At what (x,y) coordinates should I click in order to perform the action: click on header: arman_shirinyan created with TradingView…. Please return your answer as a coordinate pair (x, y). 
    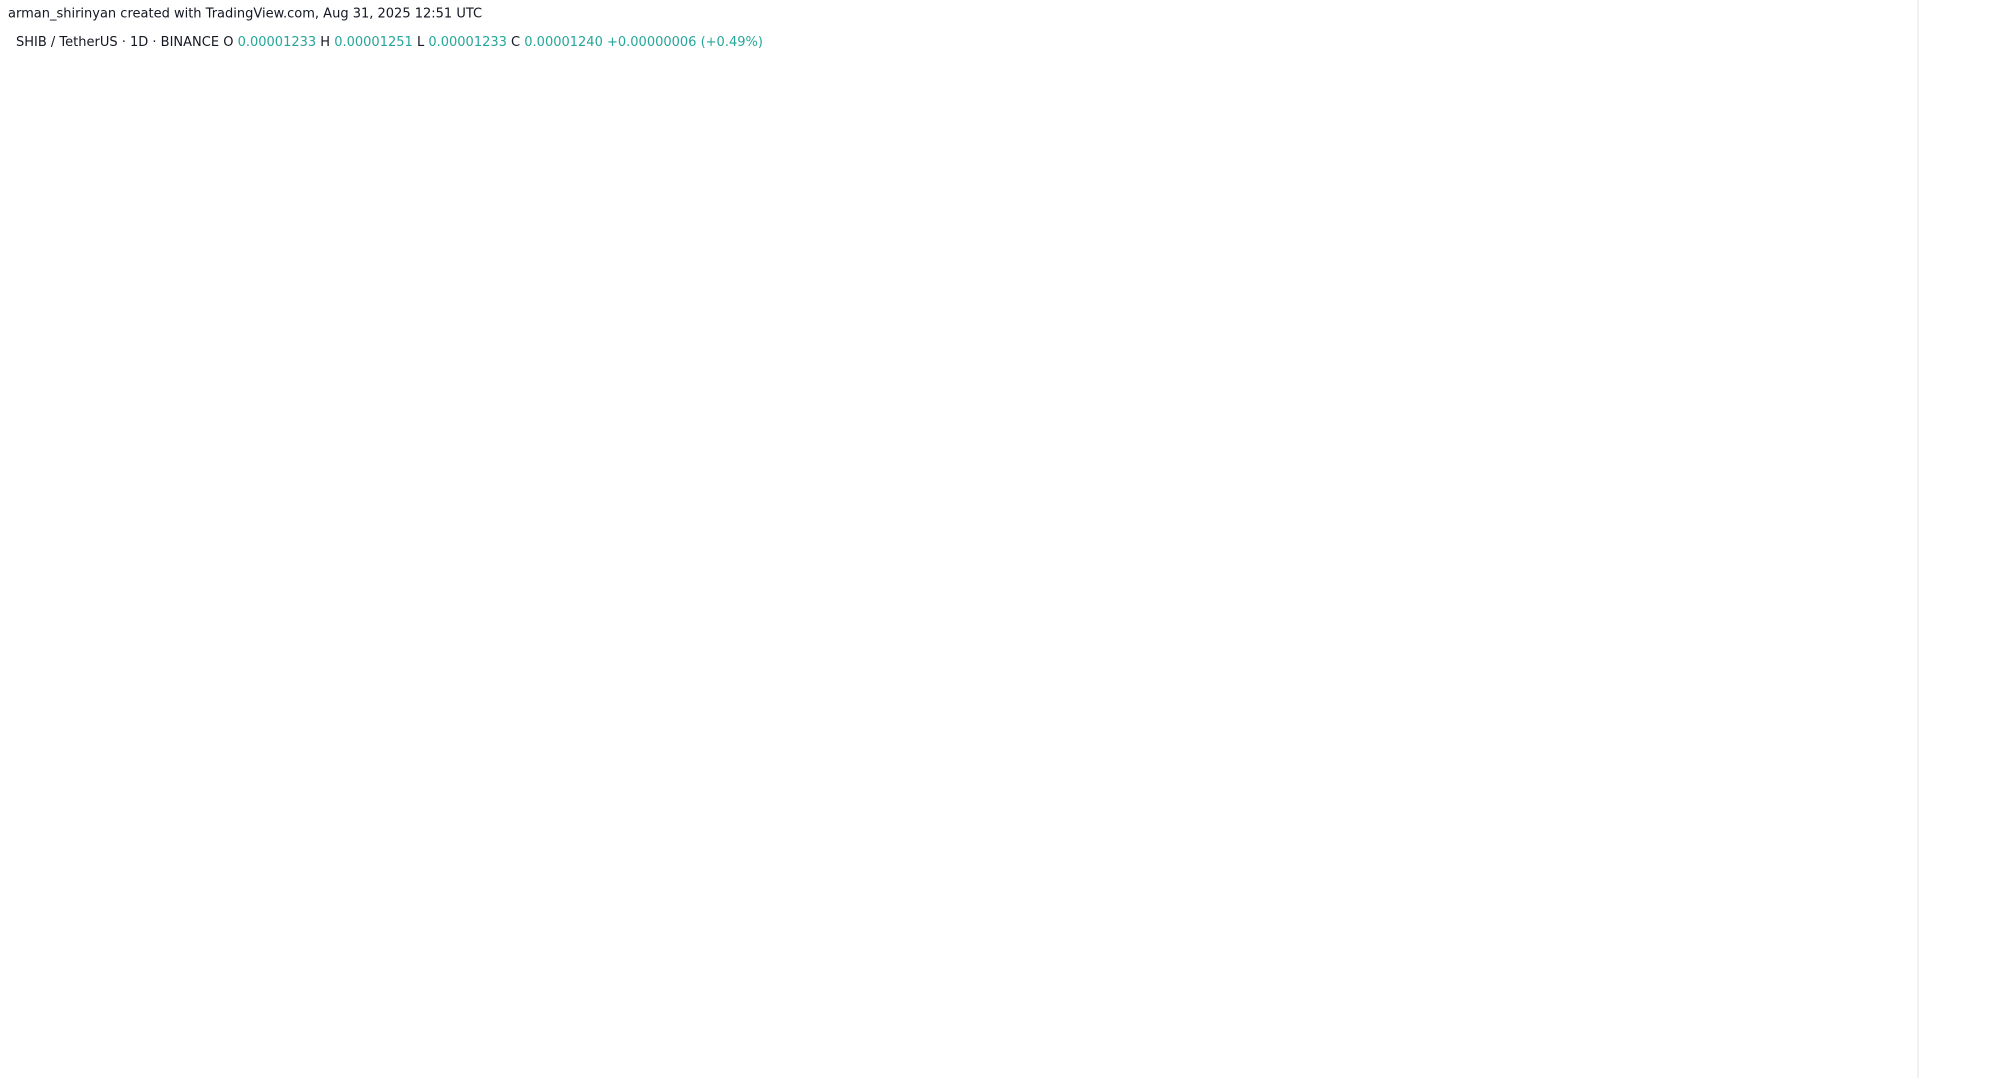
    Looking at the image, I should click on (245, 14).